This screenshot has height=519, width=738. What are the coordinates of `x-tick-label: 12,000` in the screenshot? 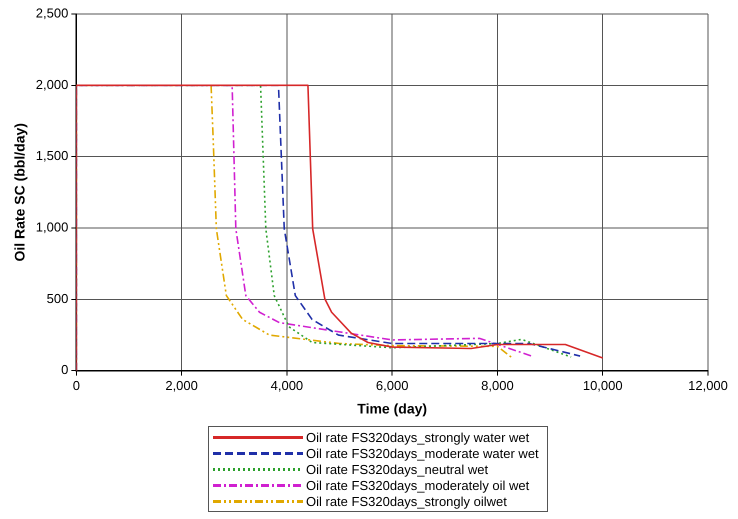 It's located at (708, 385).